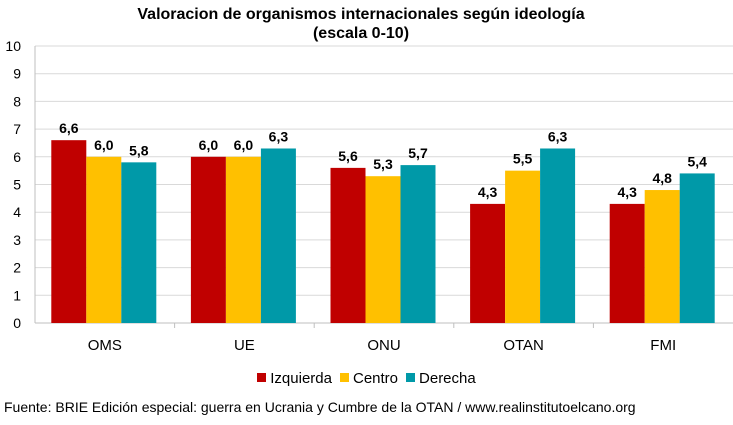  What do you see at coordinates (301, 378) in the screenshot?
I see `legend-label: Izquierda` at bounding box center [301, 378].